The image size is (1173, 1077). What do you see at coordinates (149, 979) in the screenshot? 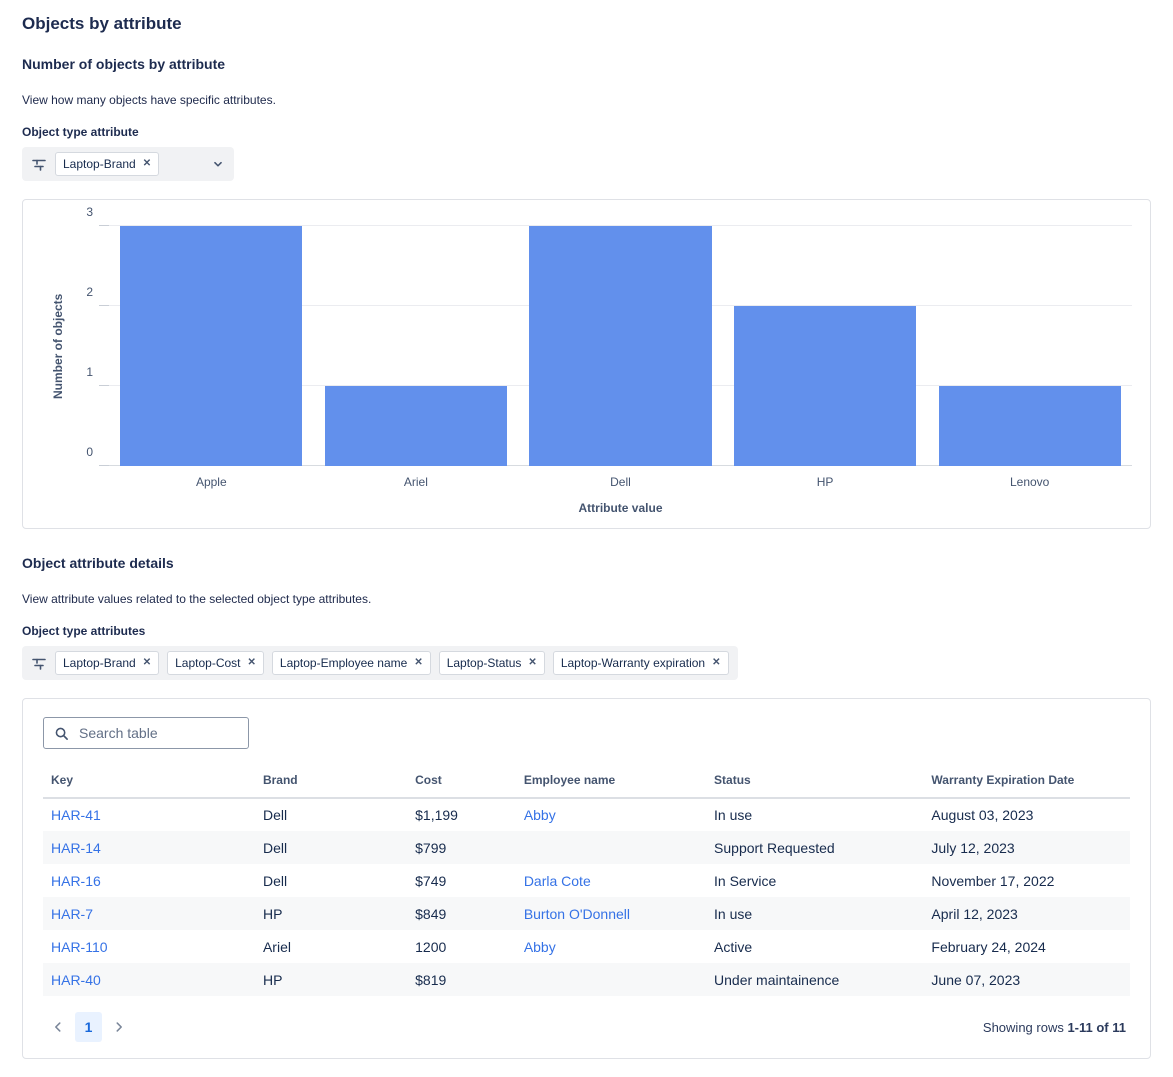
I see `key-cell: HAR-40` at bounding box center [149, 979].